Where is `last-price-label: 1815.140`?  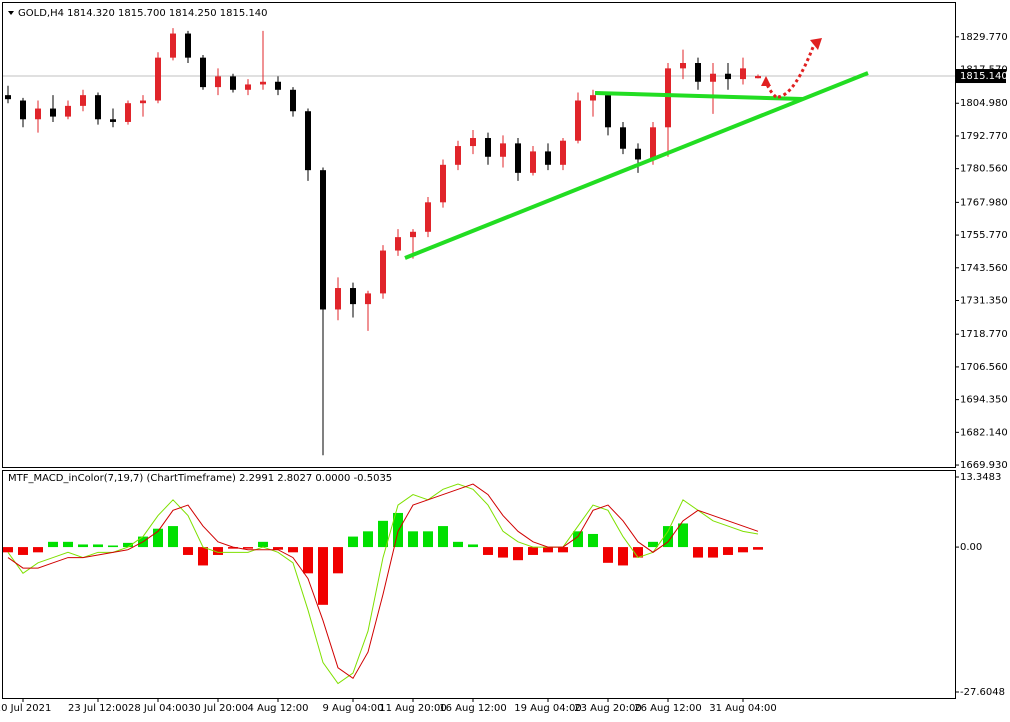
last-price-label: 1815.140 is located at coordinates (984, 76).